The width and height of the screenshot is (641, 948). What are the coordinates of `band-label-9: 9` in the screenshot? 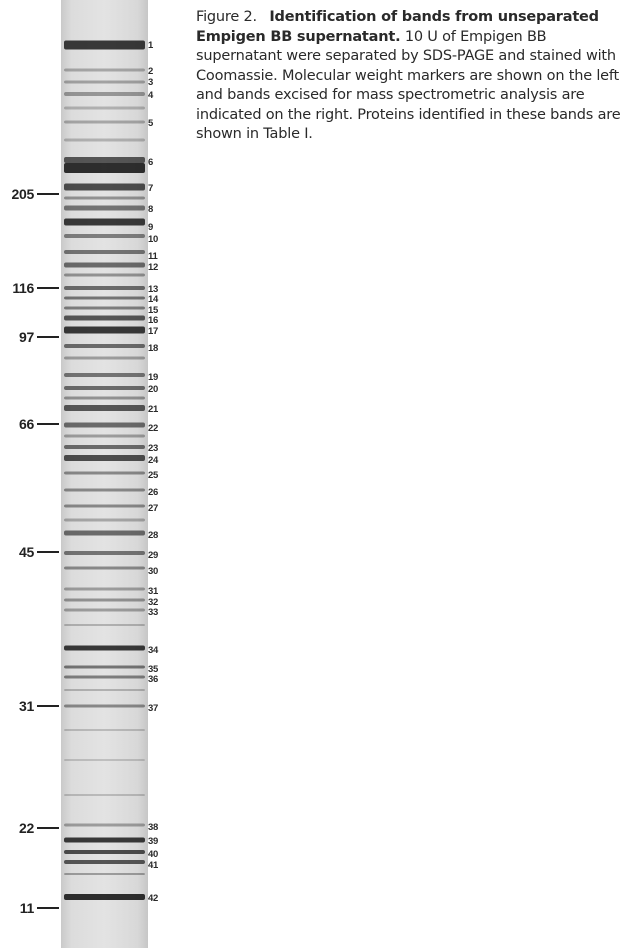 It's located at (150, 227).